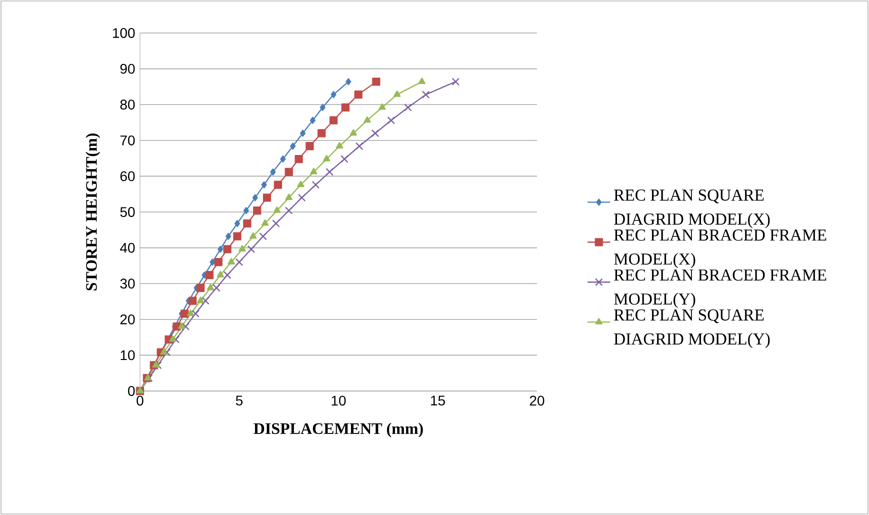 The width and height of the screenshot is (869, 515). Describe the element at coordinates (239, 401) in the screenshot. I see `x-tick-label: 5` at that location.